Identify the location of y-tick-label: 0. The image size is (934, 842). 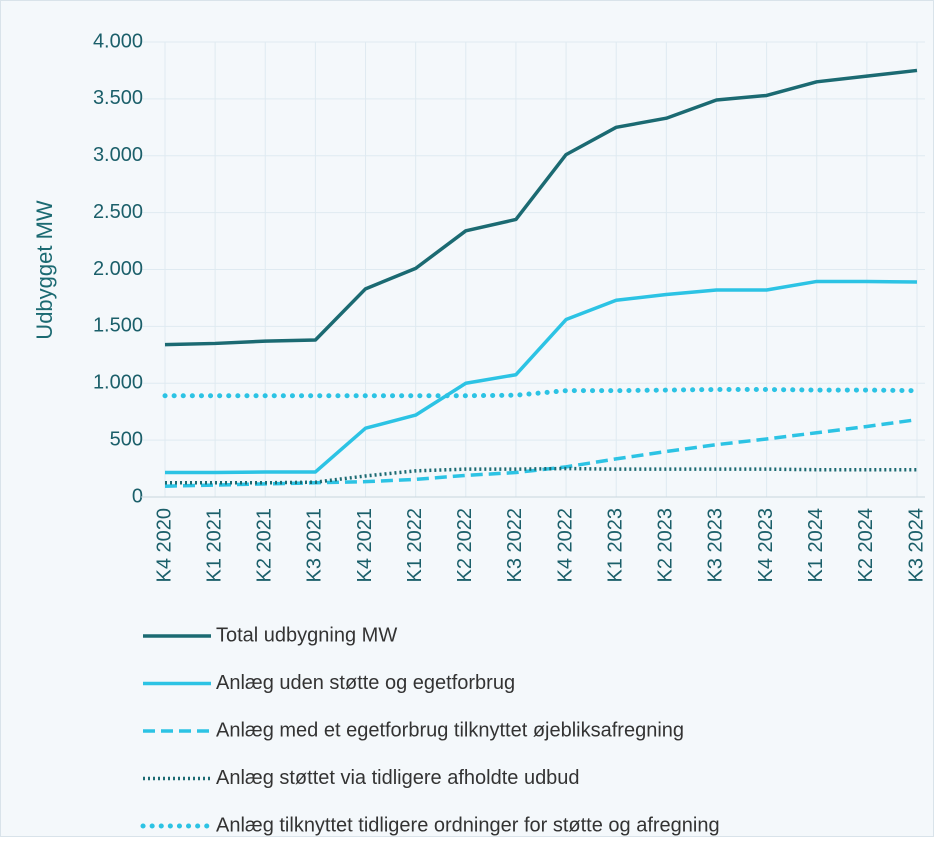
(137, 496).